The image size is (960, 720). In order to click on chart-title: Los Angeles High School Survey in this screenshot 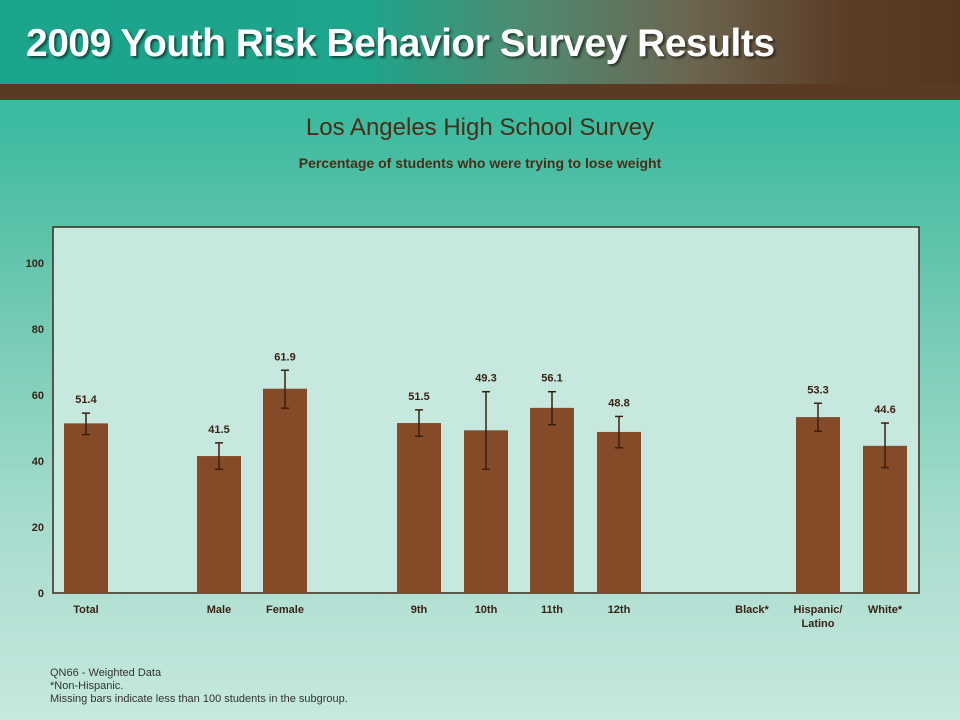, I will do `click(480, 127)`.